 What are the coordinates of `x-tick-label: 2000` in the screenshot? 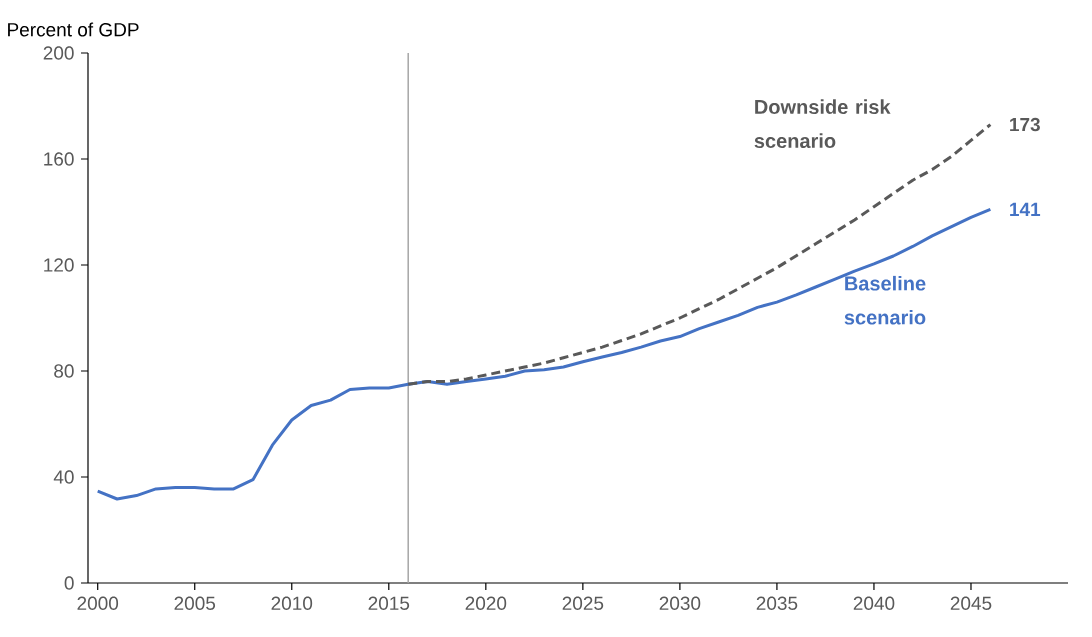 It's located at (98, 603).